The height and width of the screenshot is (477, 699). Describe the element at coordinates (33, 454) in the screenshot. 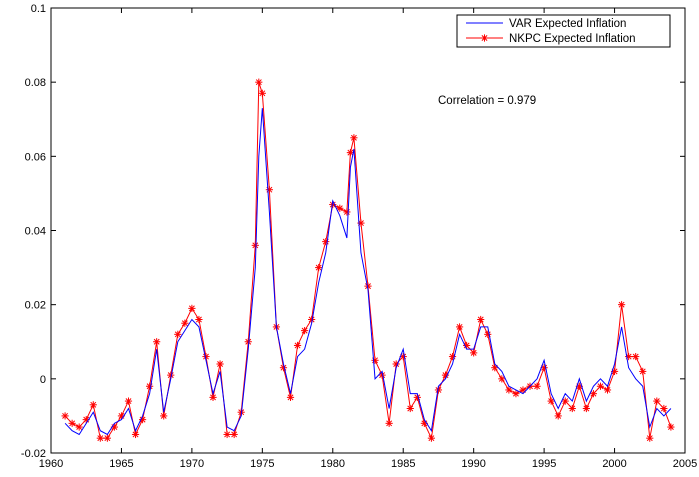

I see `y-tick-label: -0.02` at that location.